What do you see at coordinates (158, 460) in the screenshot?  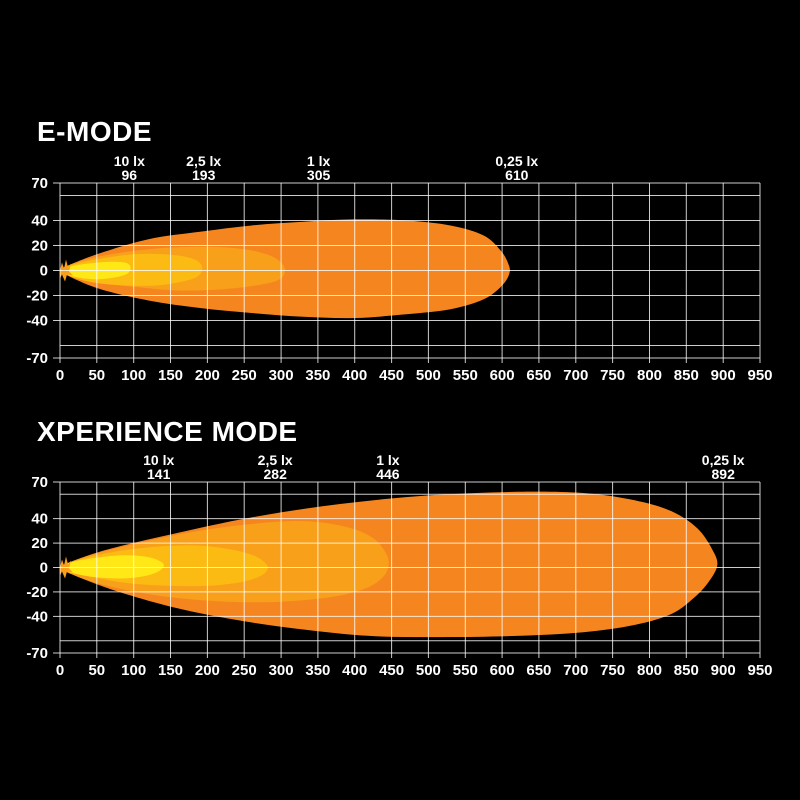 I see `annotation-lux-141: 10 lx` at bounding box center [158, 460].